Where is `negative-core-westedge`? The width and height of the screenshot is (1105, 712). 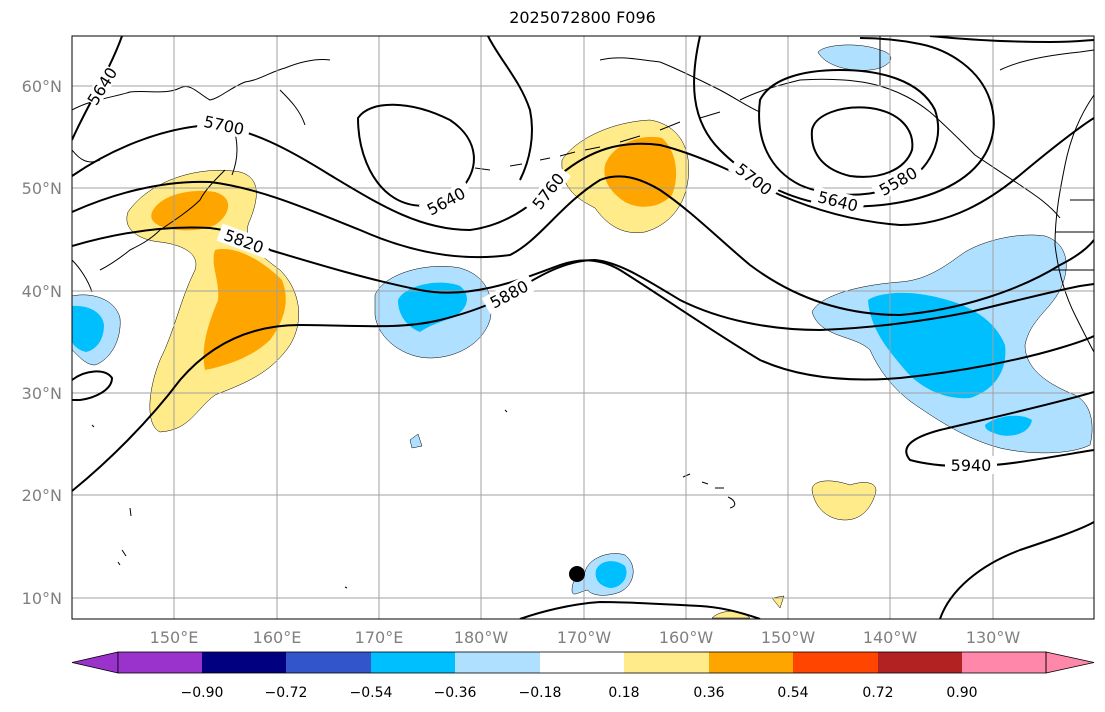 negative-core-westedge is located at coordinates (88, 328).